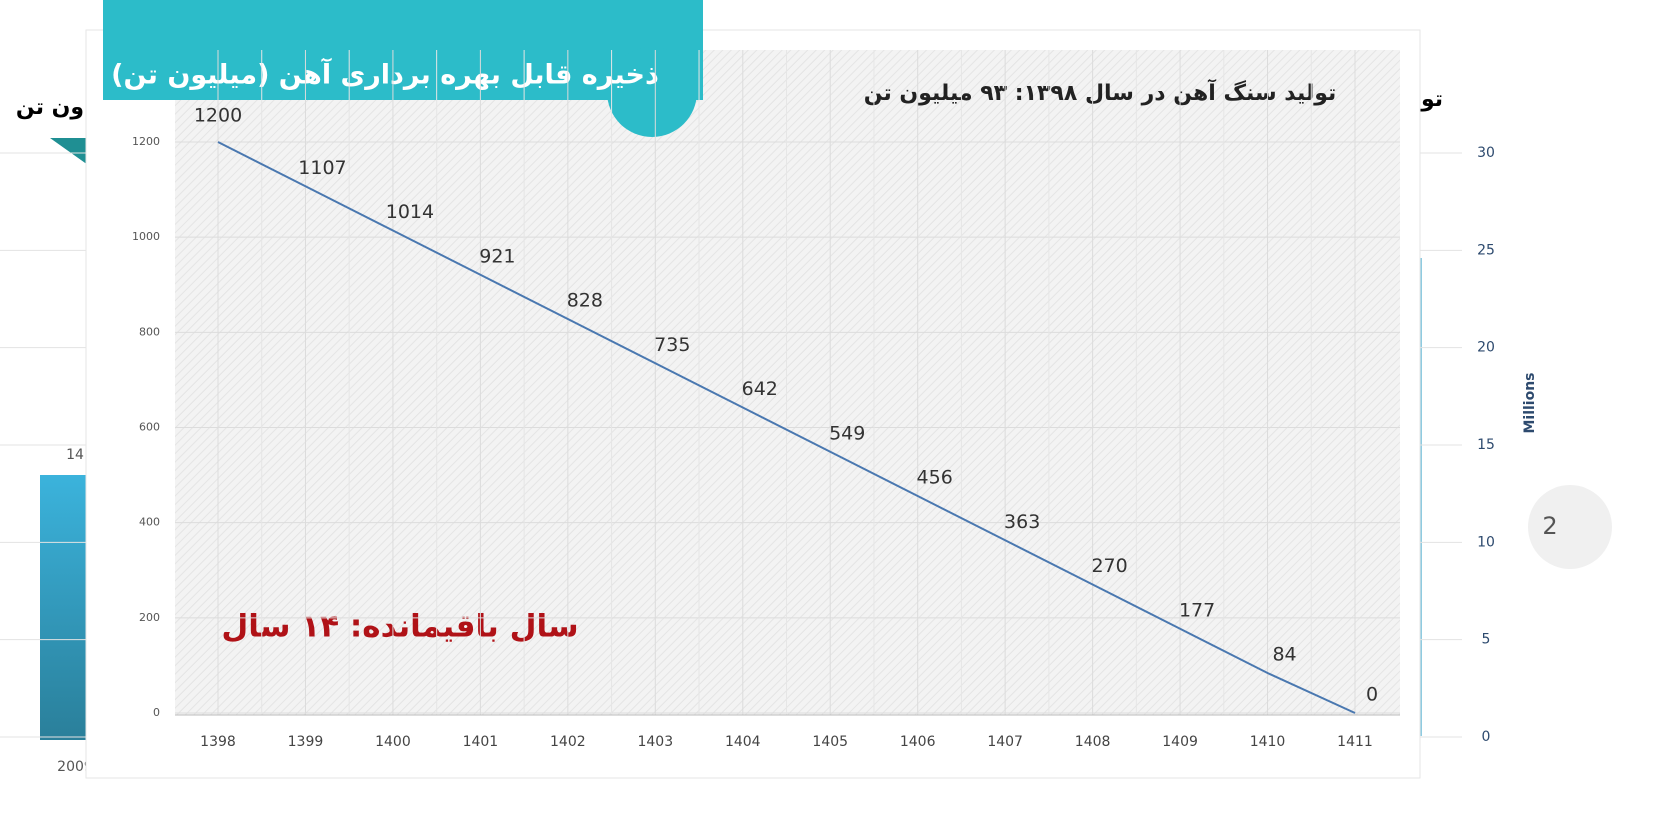 The height and width of the screenshot is (820, 1660). Describe the element at coordinates (399, 627) in the screenshot. I see `annotation: سال باقیمانده: ۱۴ سال` at that location.